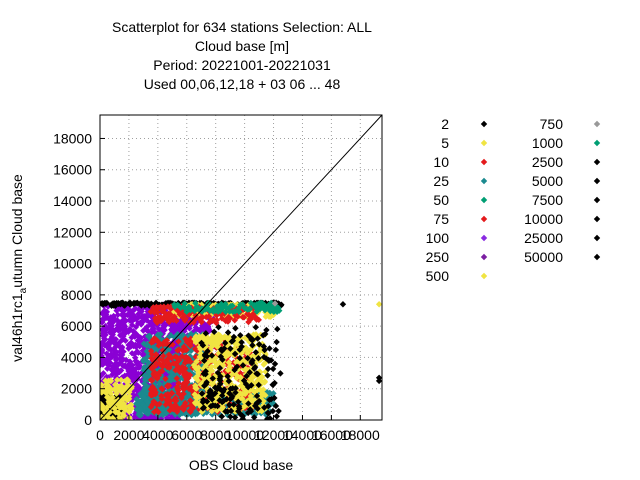 Image resolution: width=640 pixels, height=480 pixels. I want to click on y-axis-label-rest: utumn Cloud base, so click(17, 231).